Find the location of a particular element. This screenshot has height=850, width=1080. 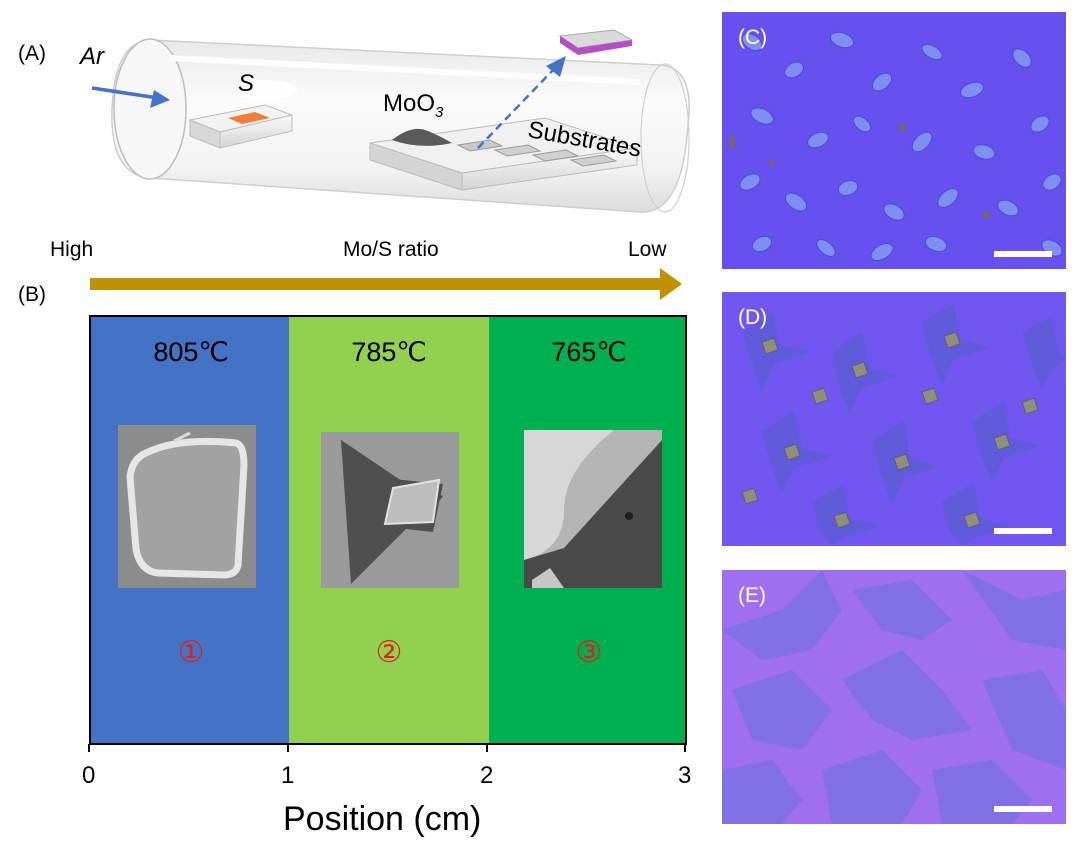

scale-bar-e is located at coordinates (1023, 809).